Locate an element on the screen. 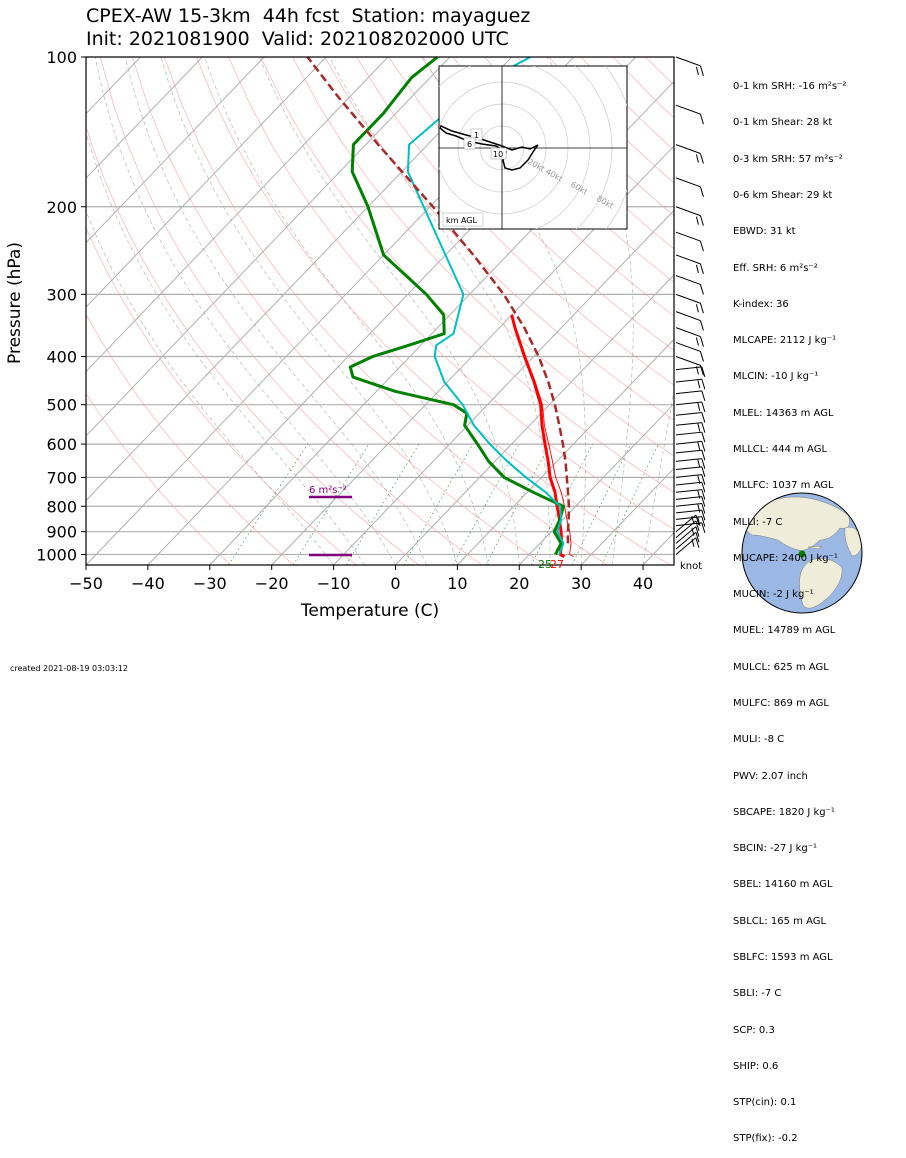 This screenshot has height=1158, width=906. stat-line: MLEL: 14363 m AGL is located at coordinates (783, 413).